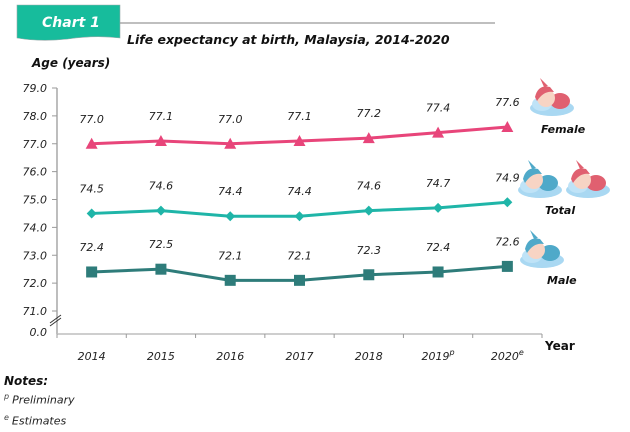  I want to click on note-mark: p, so click(7, 396).